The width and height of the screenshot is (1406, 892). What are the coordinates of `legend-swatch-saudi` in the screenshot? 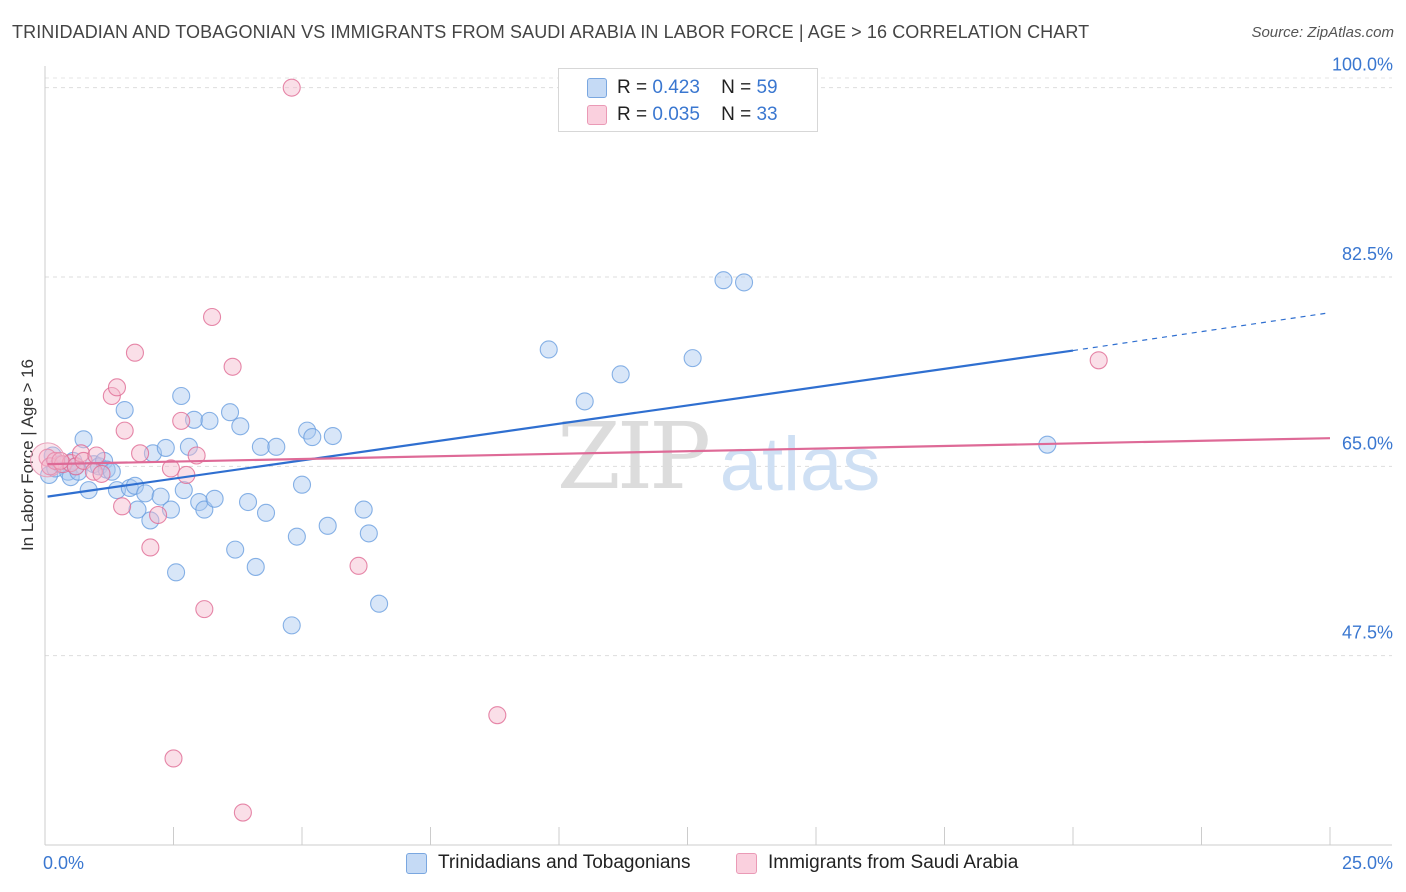 It's located at (597, 115).